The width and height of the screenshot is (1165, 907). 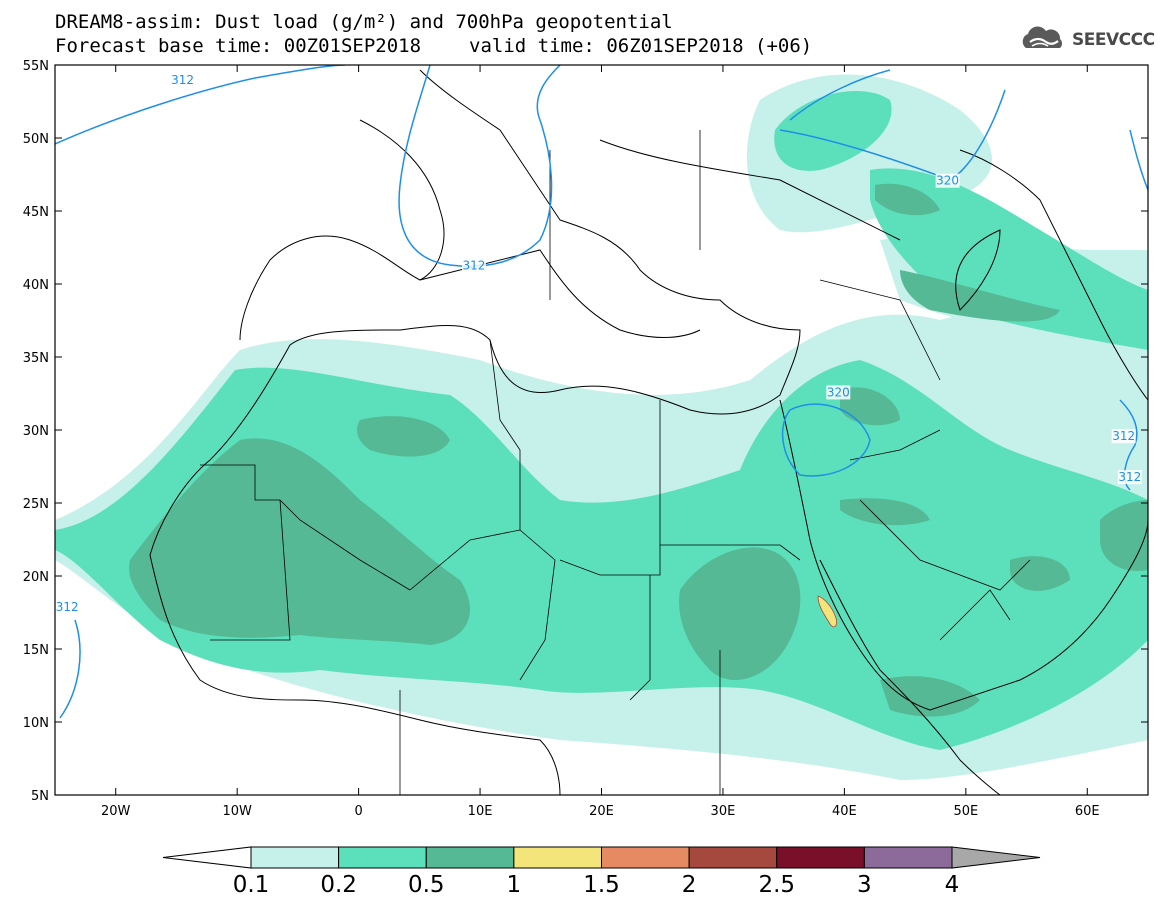 I want to click on lat-tick-label: 30N, so click(x=36, y=431).